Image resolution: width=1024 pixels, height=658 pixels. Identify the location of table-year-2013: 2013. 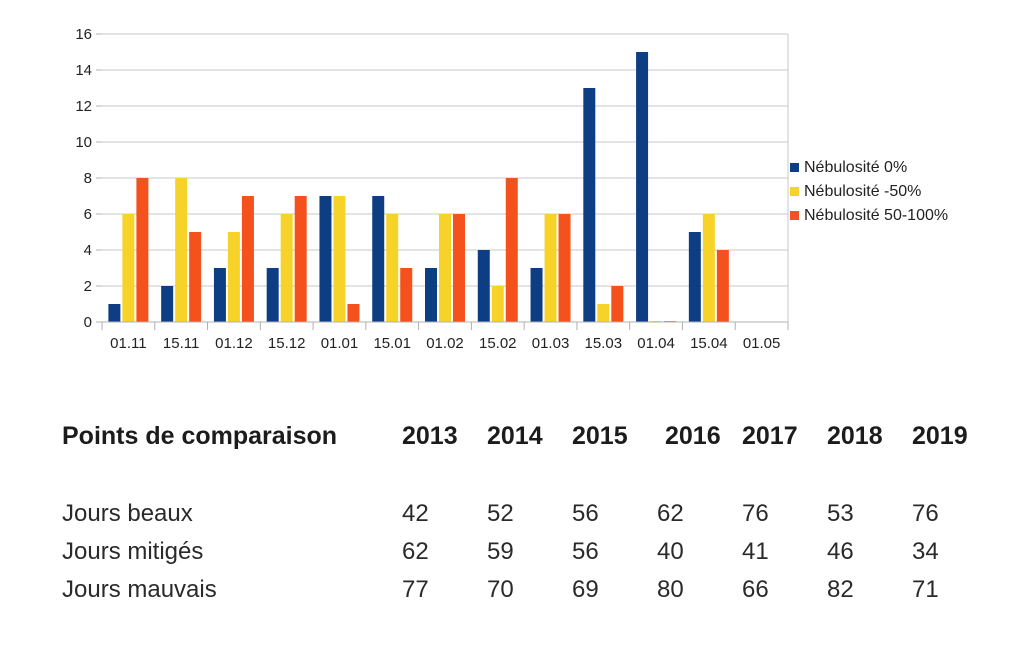
(430, 436).